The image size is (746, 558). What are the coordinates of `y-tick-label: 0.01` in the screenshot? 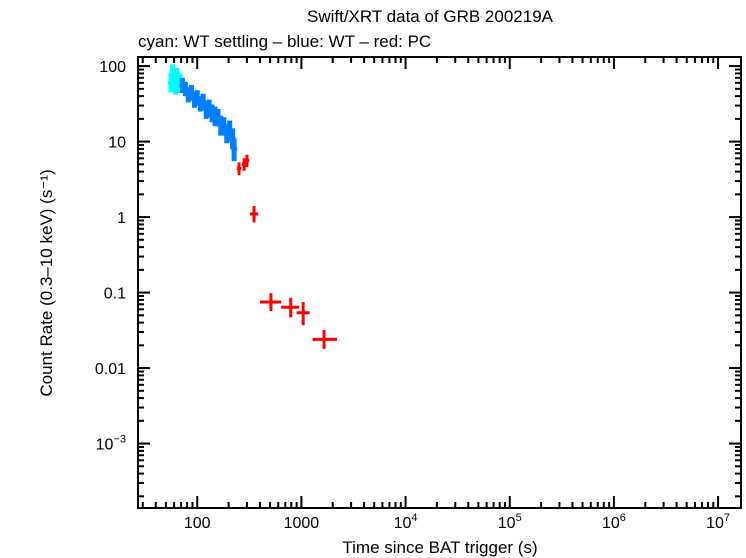 It's located at (110, 369).